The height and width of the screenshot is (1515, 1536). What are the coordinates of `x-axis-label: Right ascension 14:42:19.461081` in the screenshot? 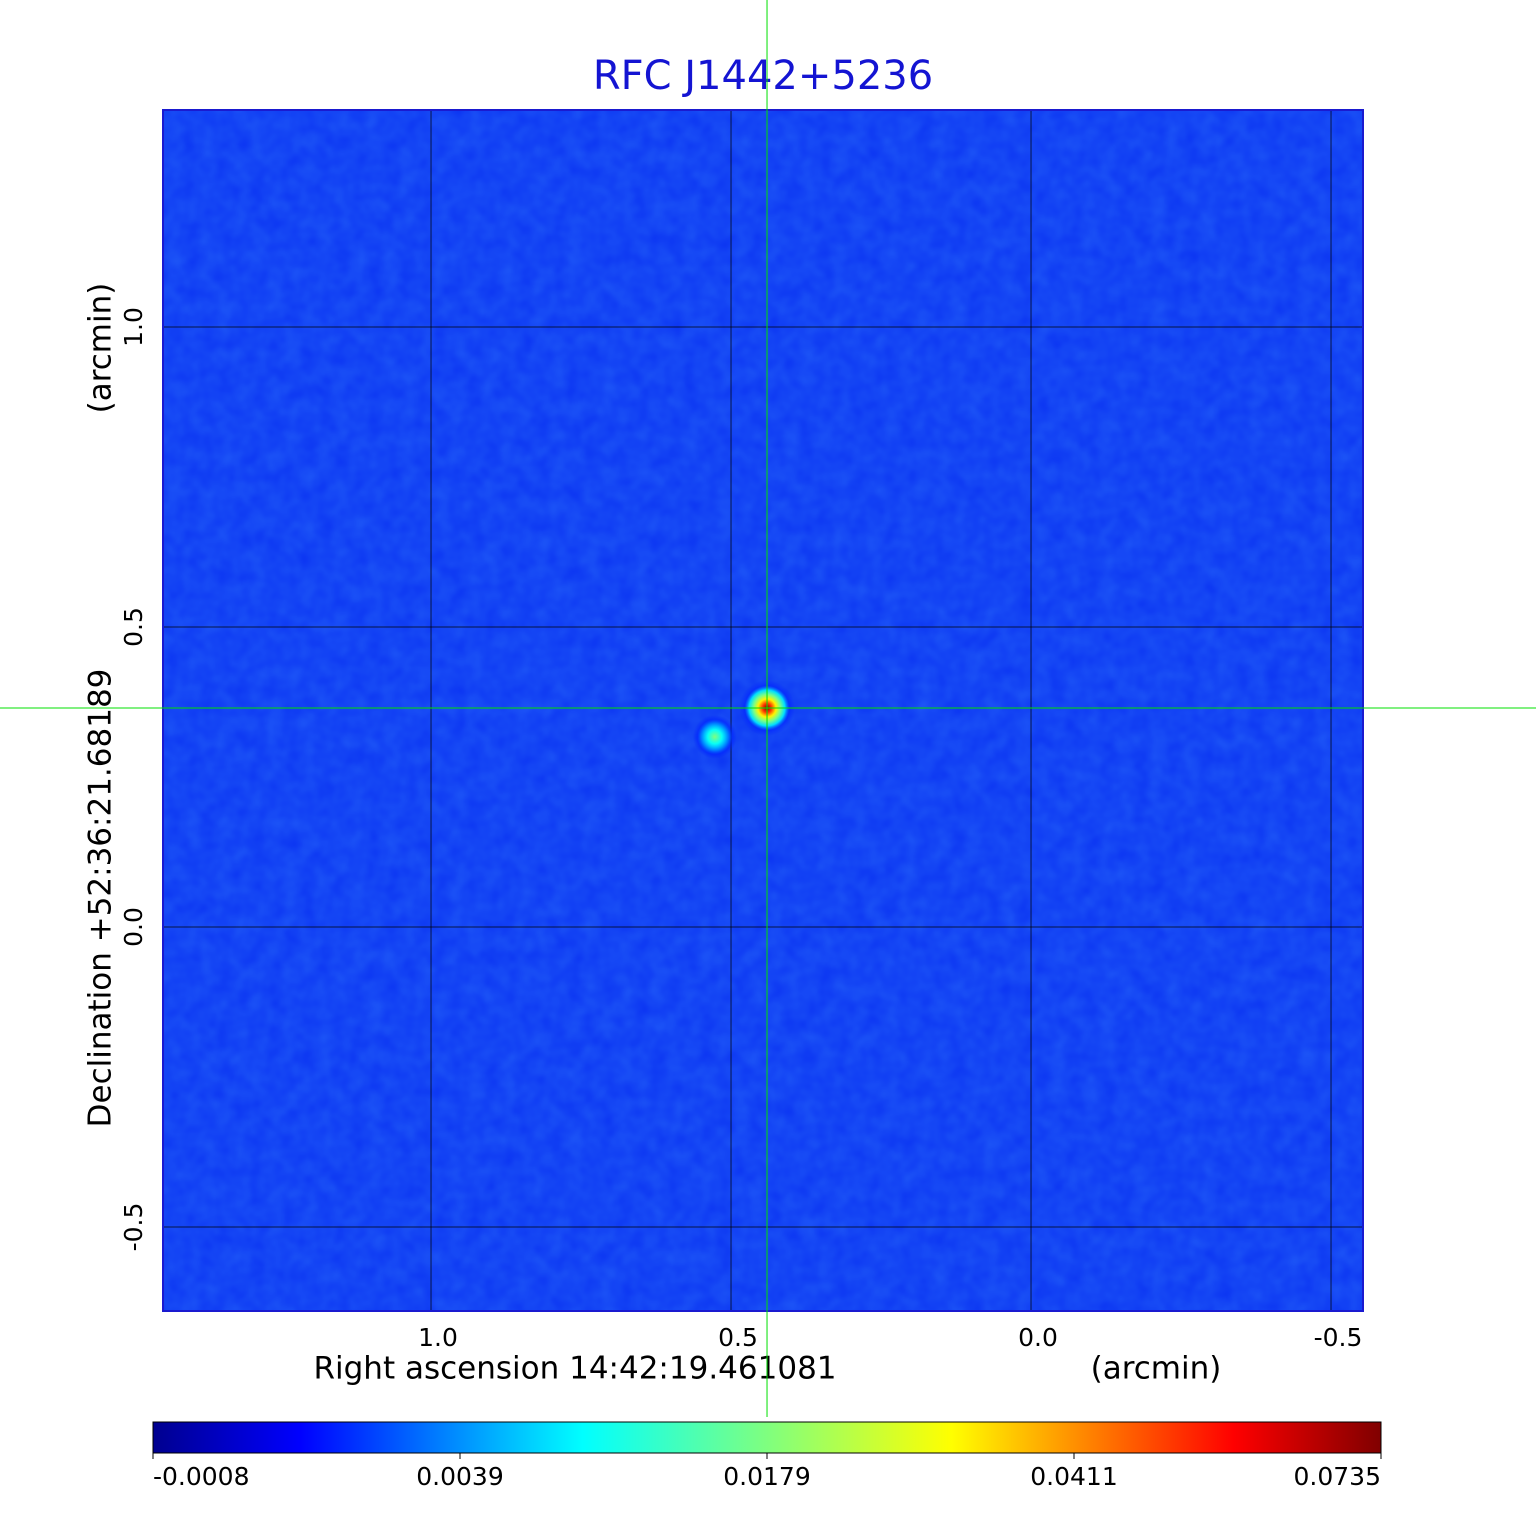 It's located at (574, 1369).